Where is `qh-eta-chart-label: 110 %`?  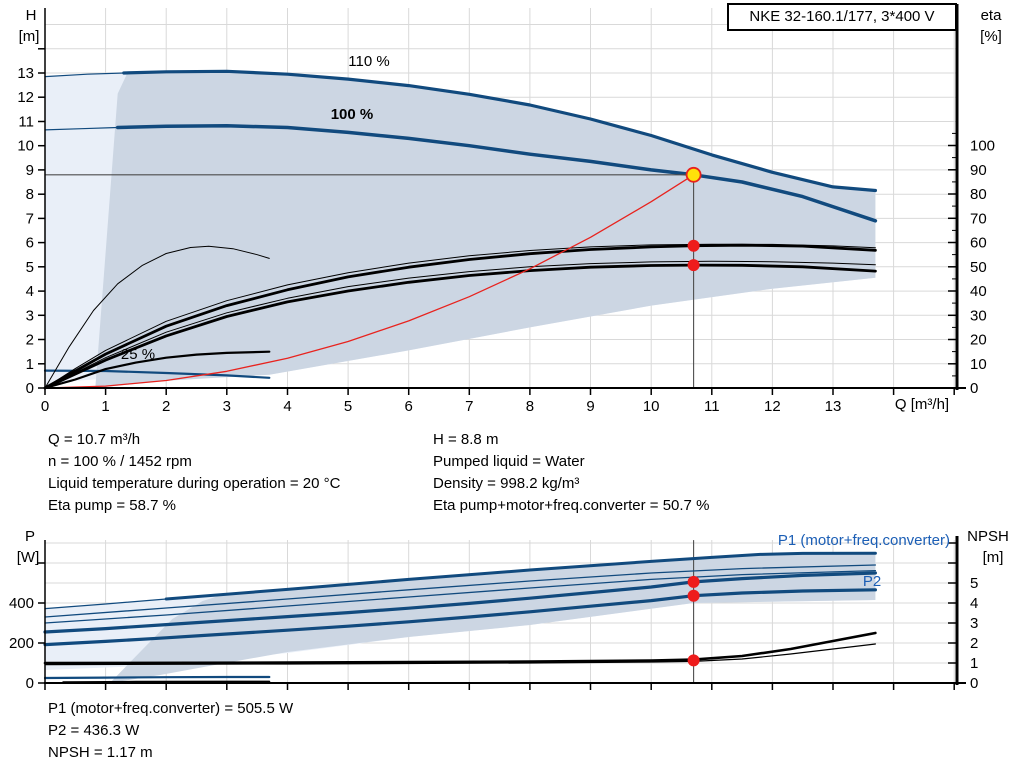 qh-eta-chart-label: 110 % is located at coordinates (368, 61).